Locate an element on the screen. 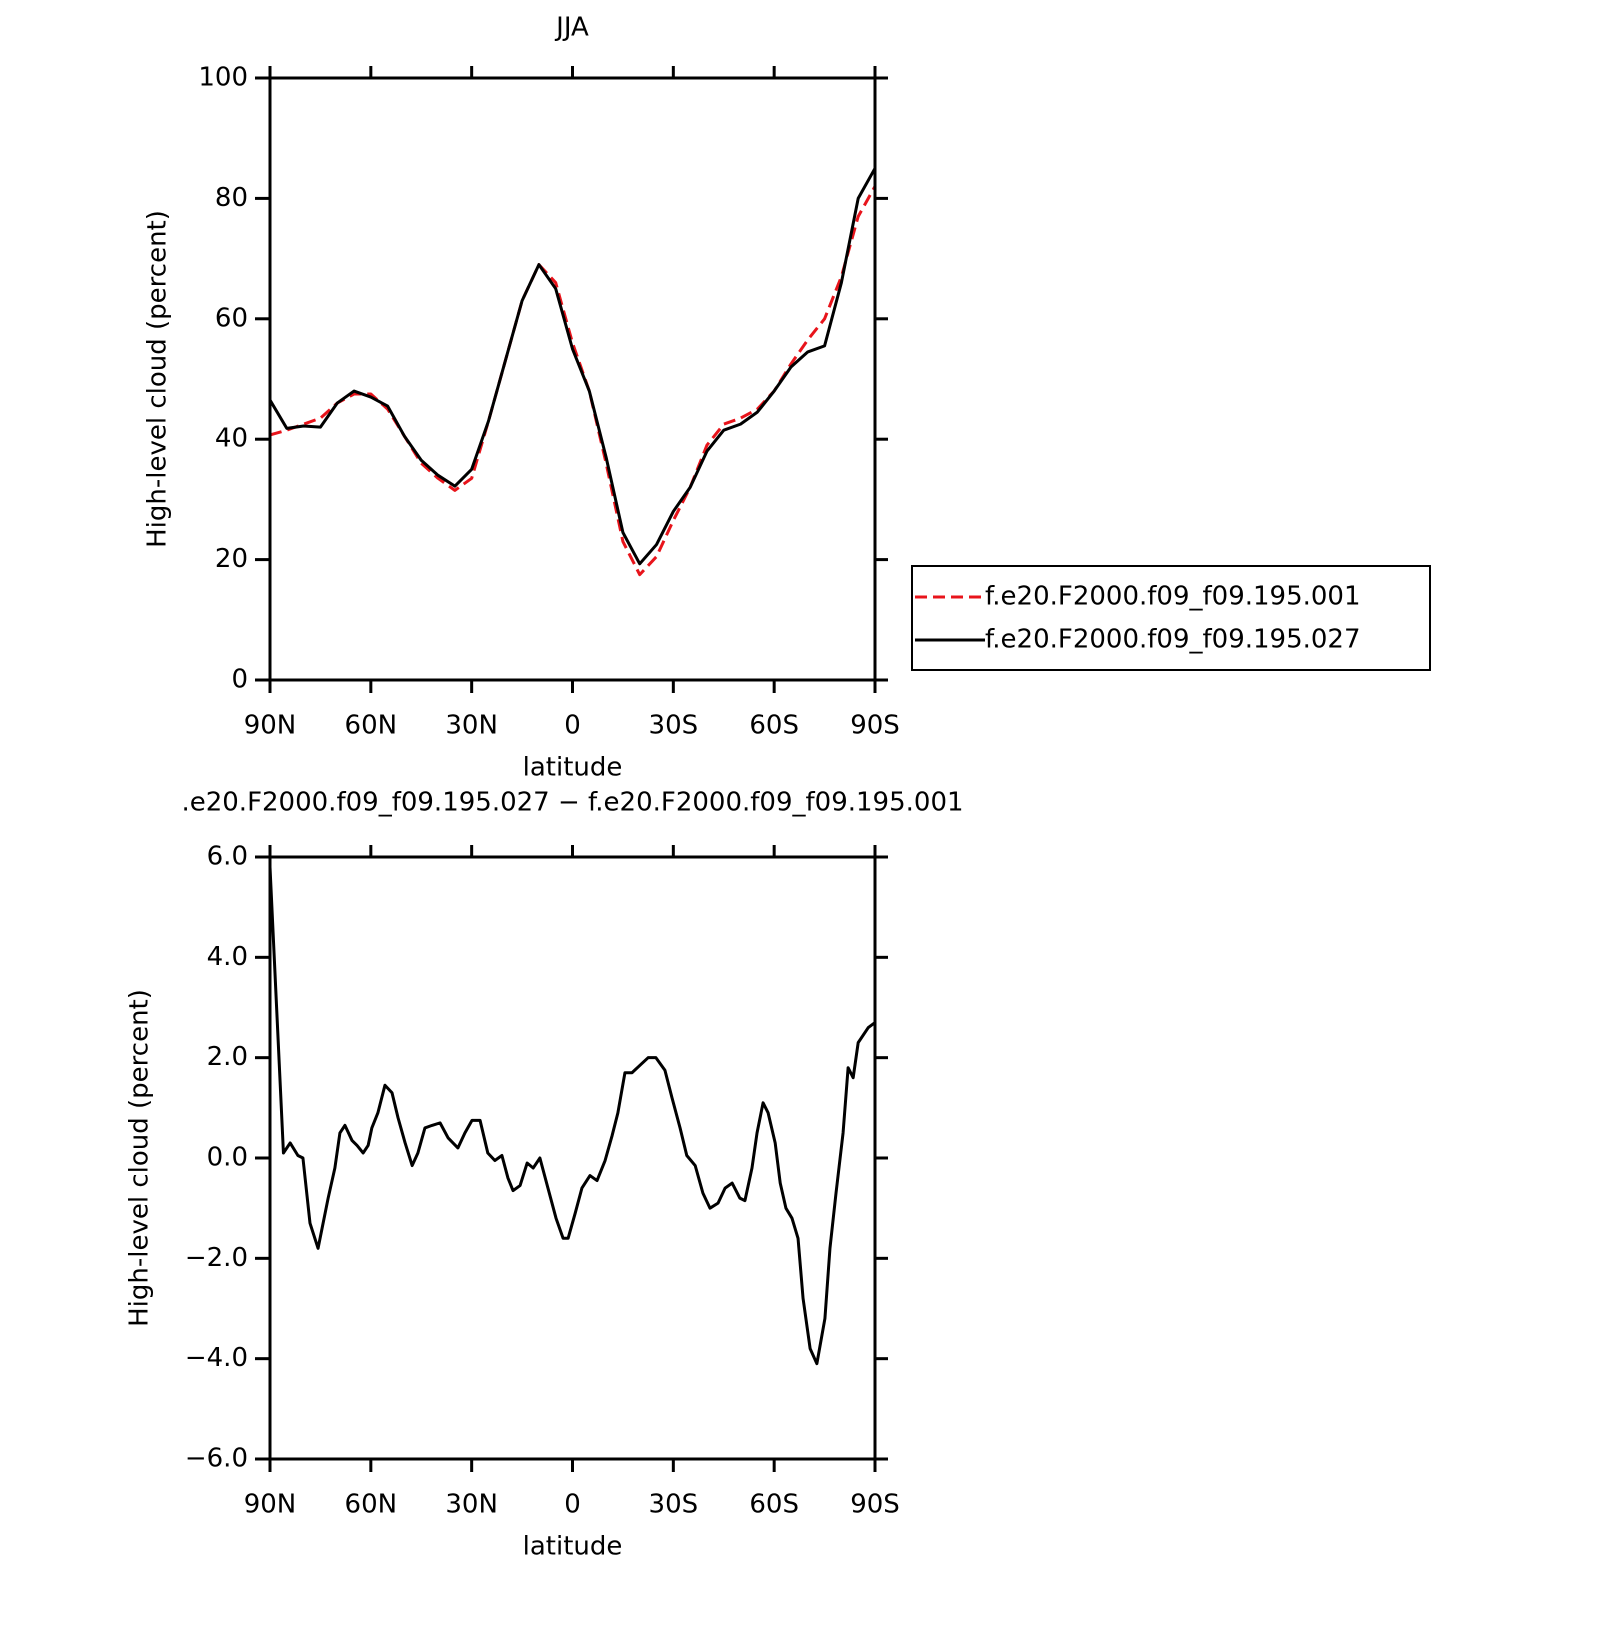 The image size is (1597, 1635). y-tick-label: −2.0 is located at coordinates (216, 1258).